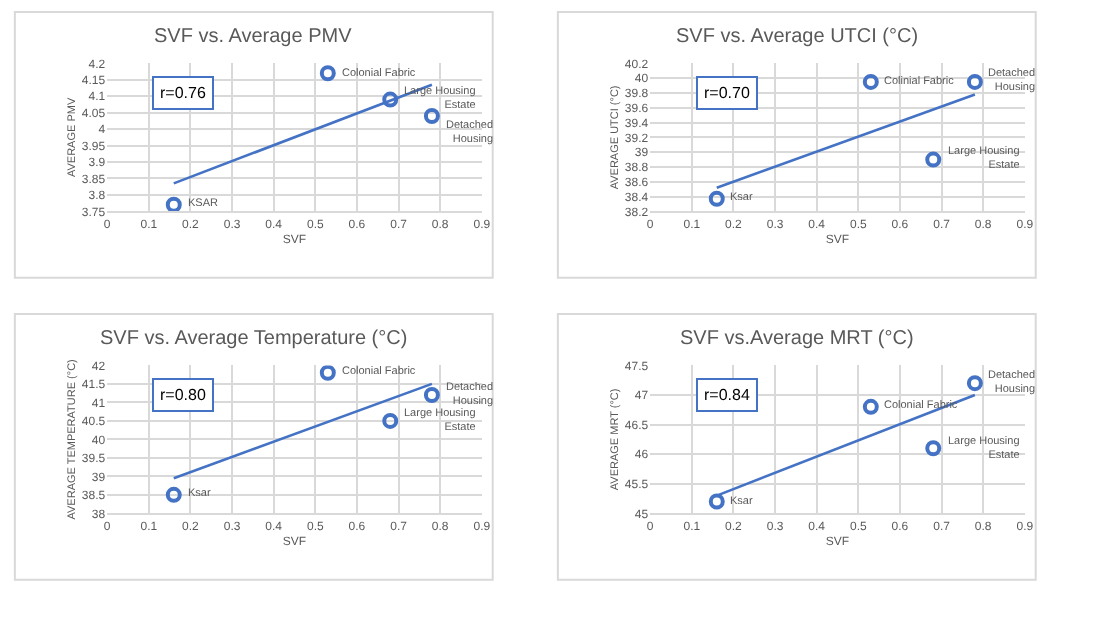  I want to click on chart-title: SVF vs. Average Temperature (°C), so click(254, 339).